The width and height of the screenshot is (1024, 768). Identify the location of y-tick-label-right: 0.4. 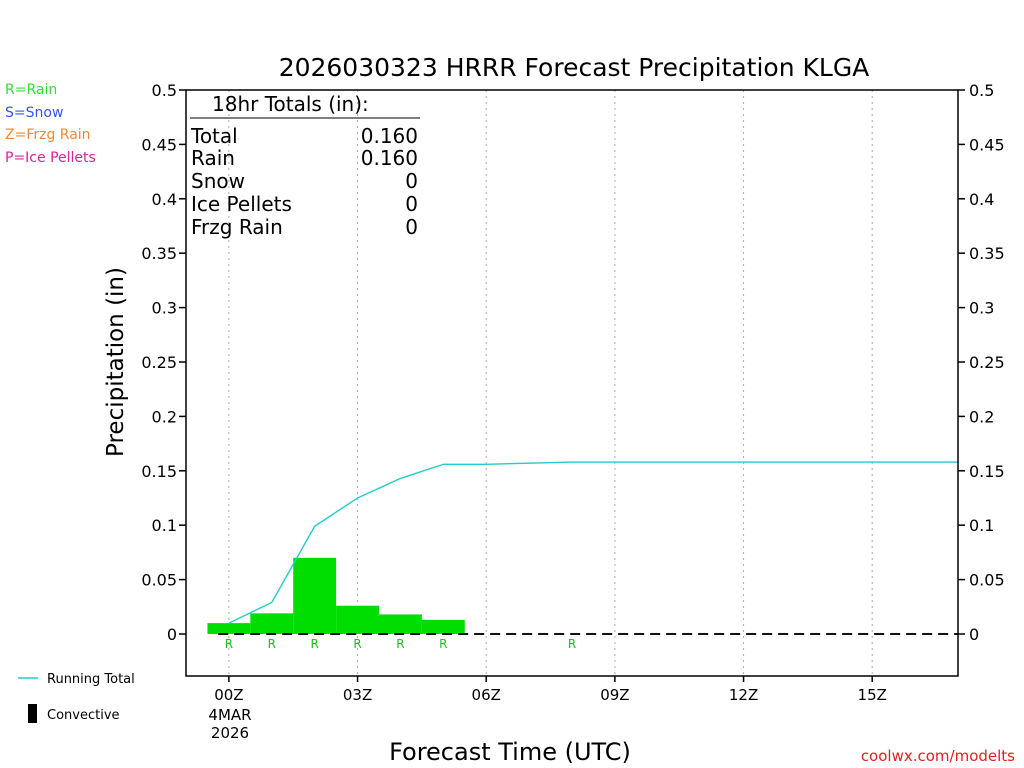
(981, 199).